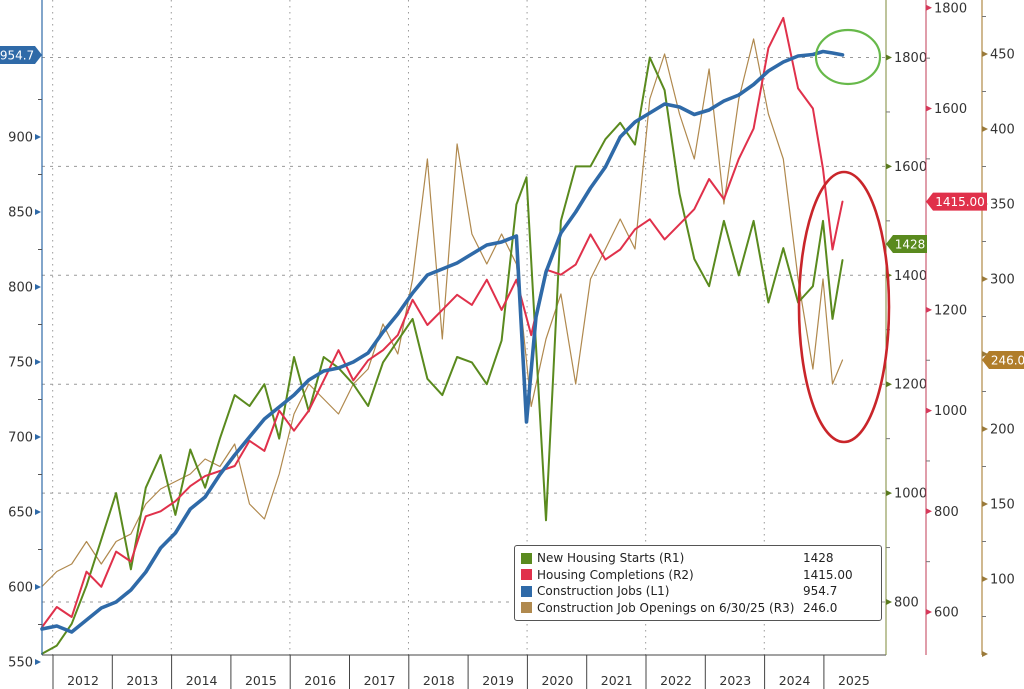 This screenshot has width=1024, height=689. What do you see at coordinates (1002, 55) in the screenshot?
I see `r3-tick-label: 450` at bounding box center [1002, 55].